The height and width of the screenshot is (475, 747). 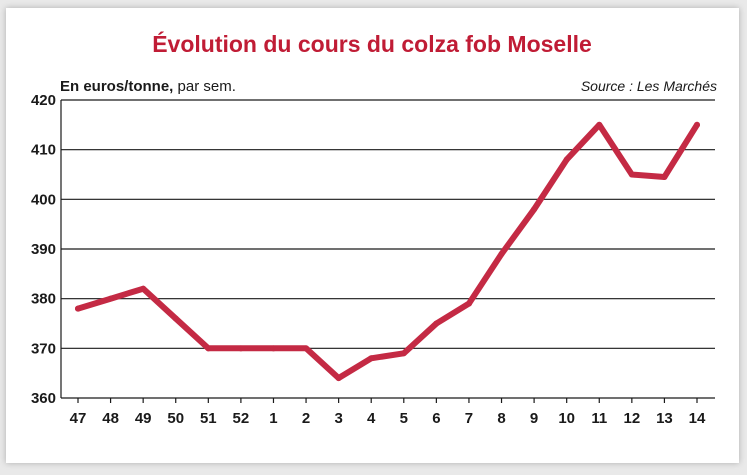 What do you see at coordinates (631, 418) in the screenshot?
I see `x-tick-label-12: 12` at bounding box center [631, 418].